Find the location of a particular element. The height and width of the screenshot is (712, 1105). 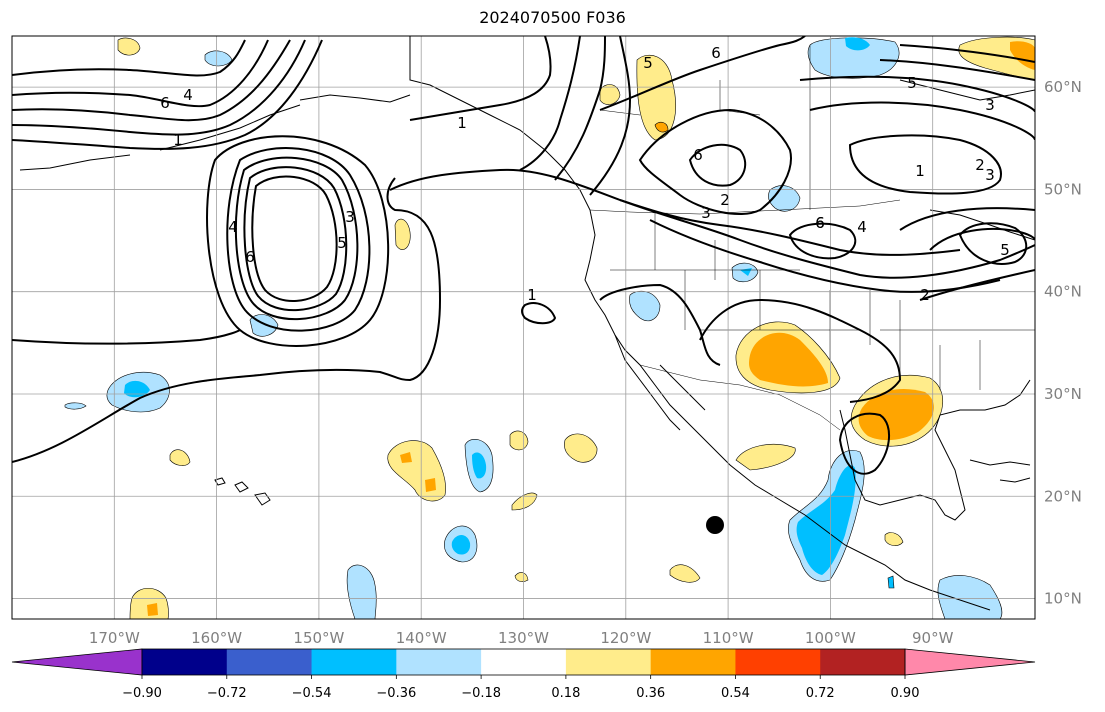

lon-tick-label: 160°W is located at coordinates (216, 638).